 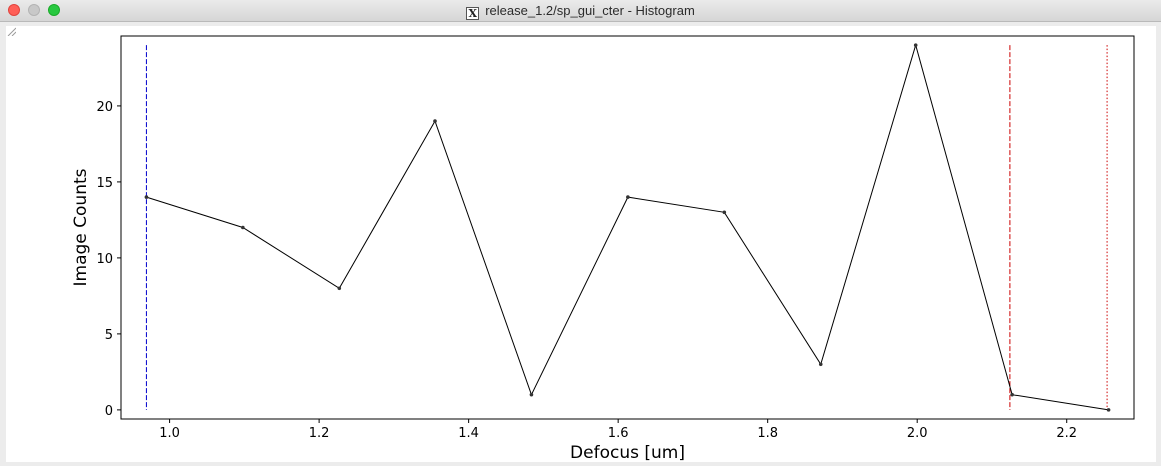 What do you see at coordinates (81, 227) in the screenshot?
I see `y-axis-label: Image Counts` at bounding box center [81, 227].